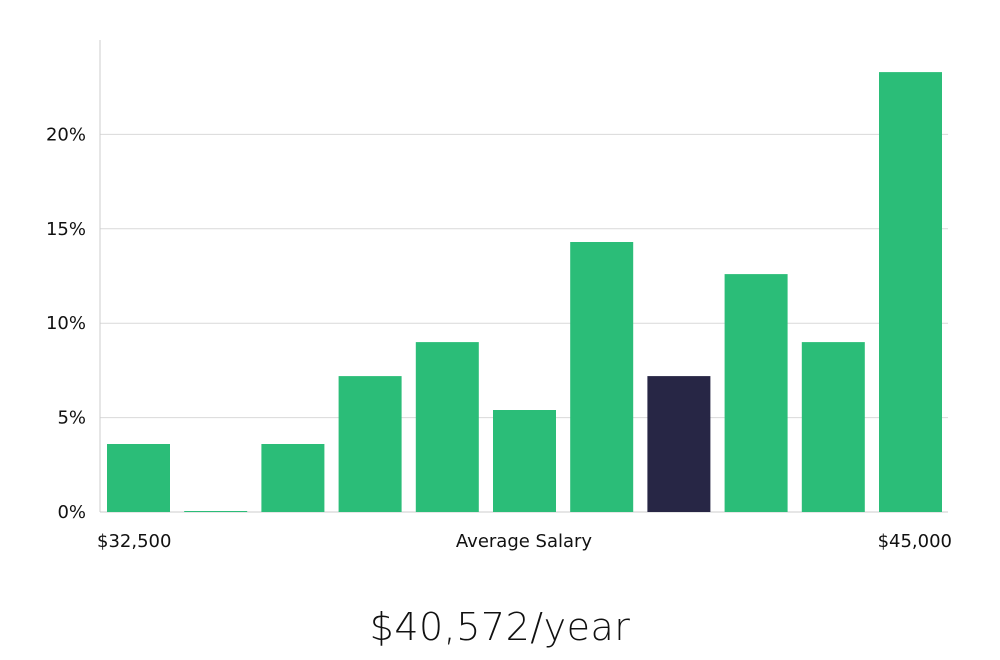 This screenshot has width=1000, height=660. Describe the element at coordinates (915, 541) in the screenshot. I see `x-end-label: $45,000` at that location.